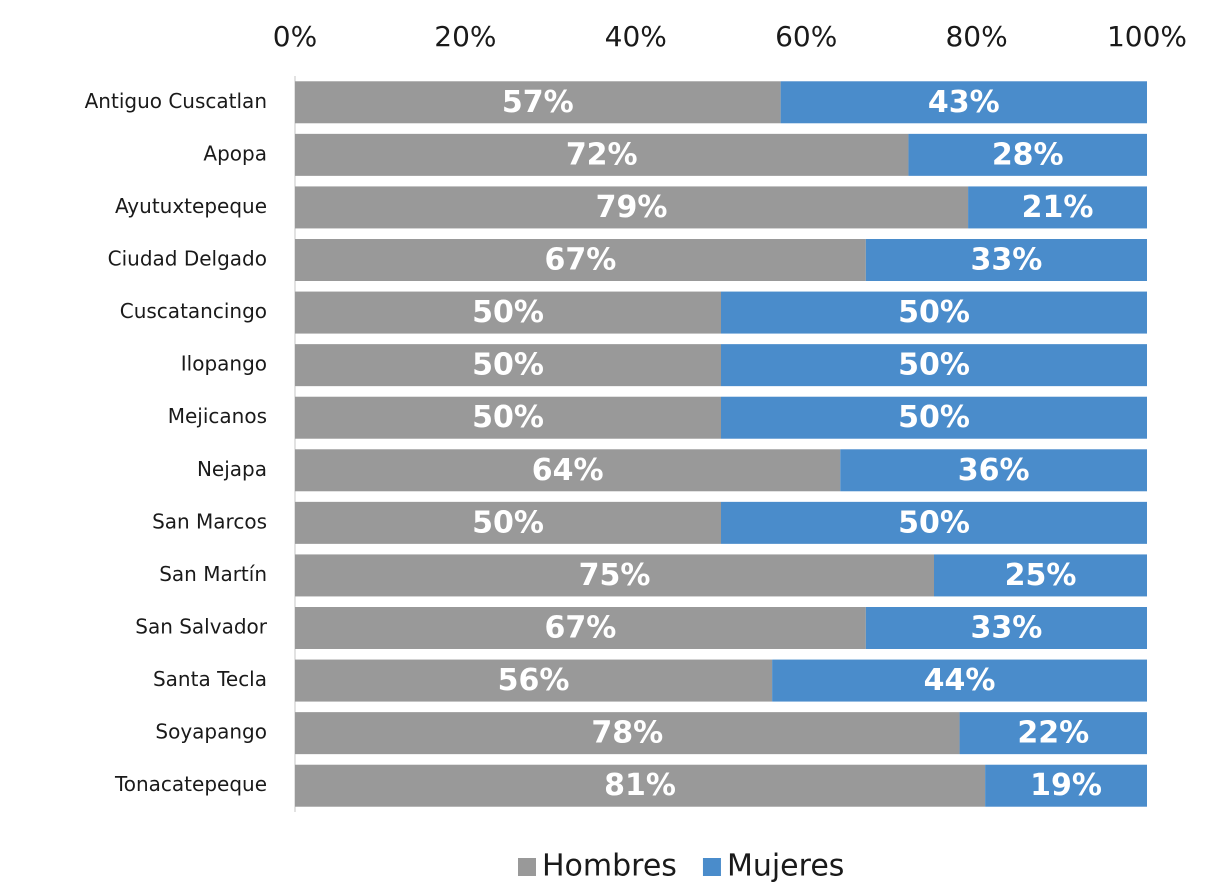 The image size is (1208, 884). I want to click on category-label: Mejicanos, so click(217, 416).